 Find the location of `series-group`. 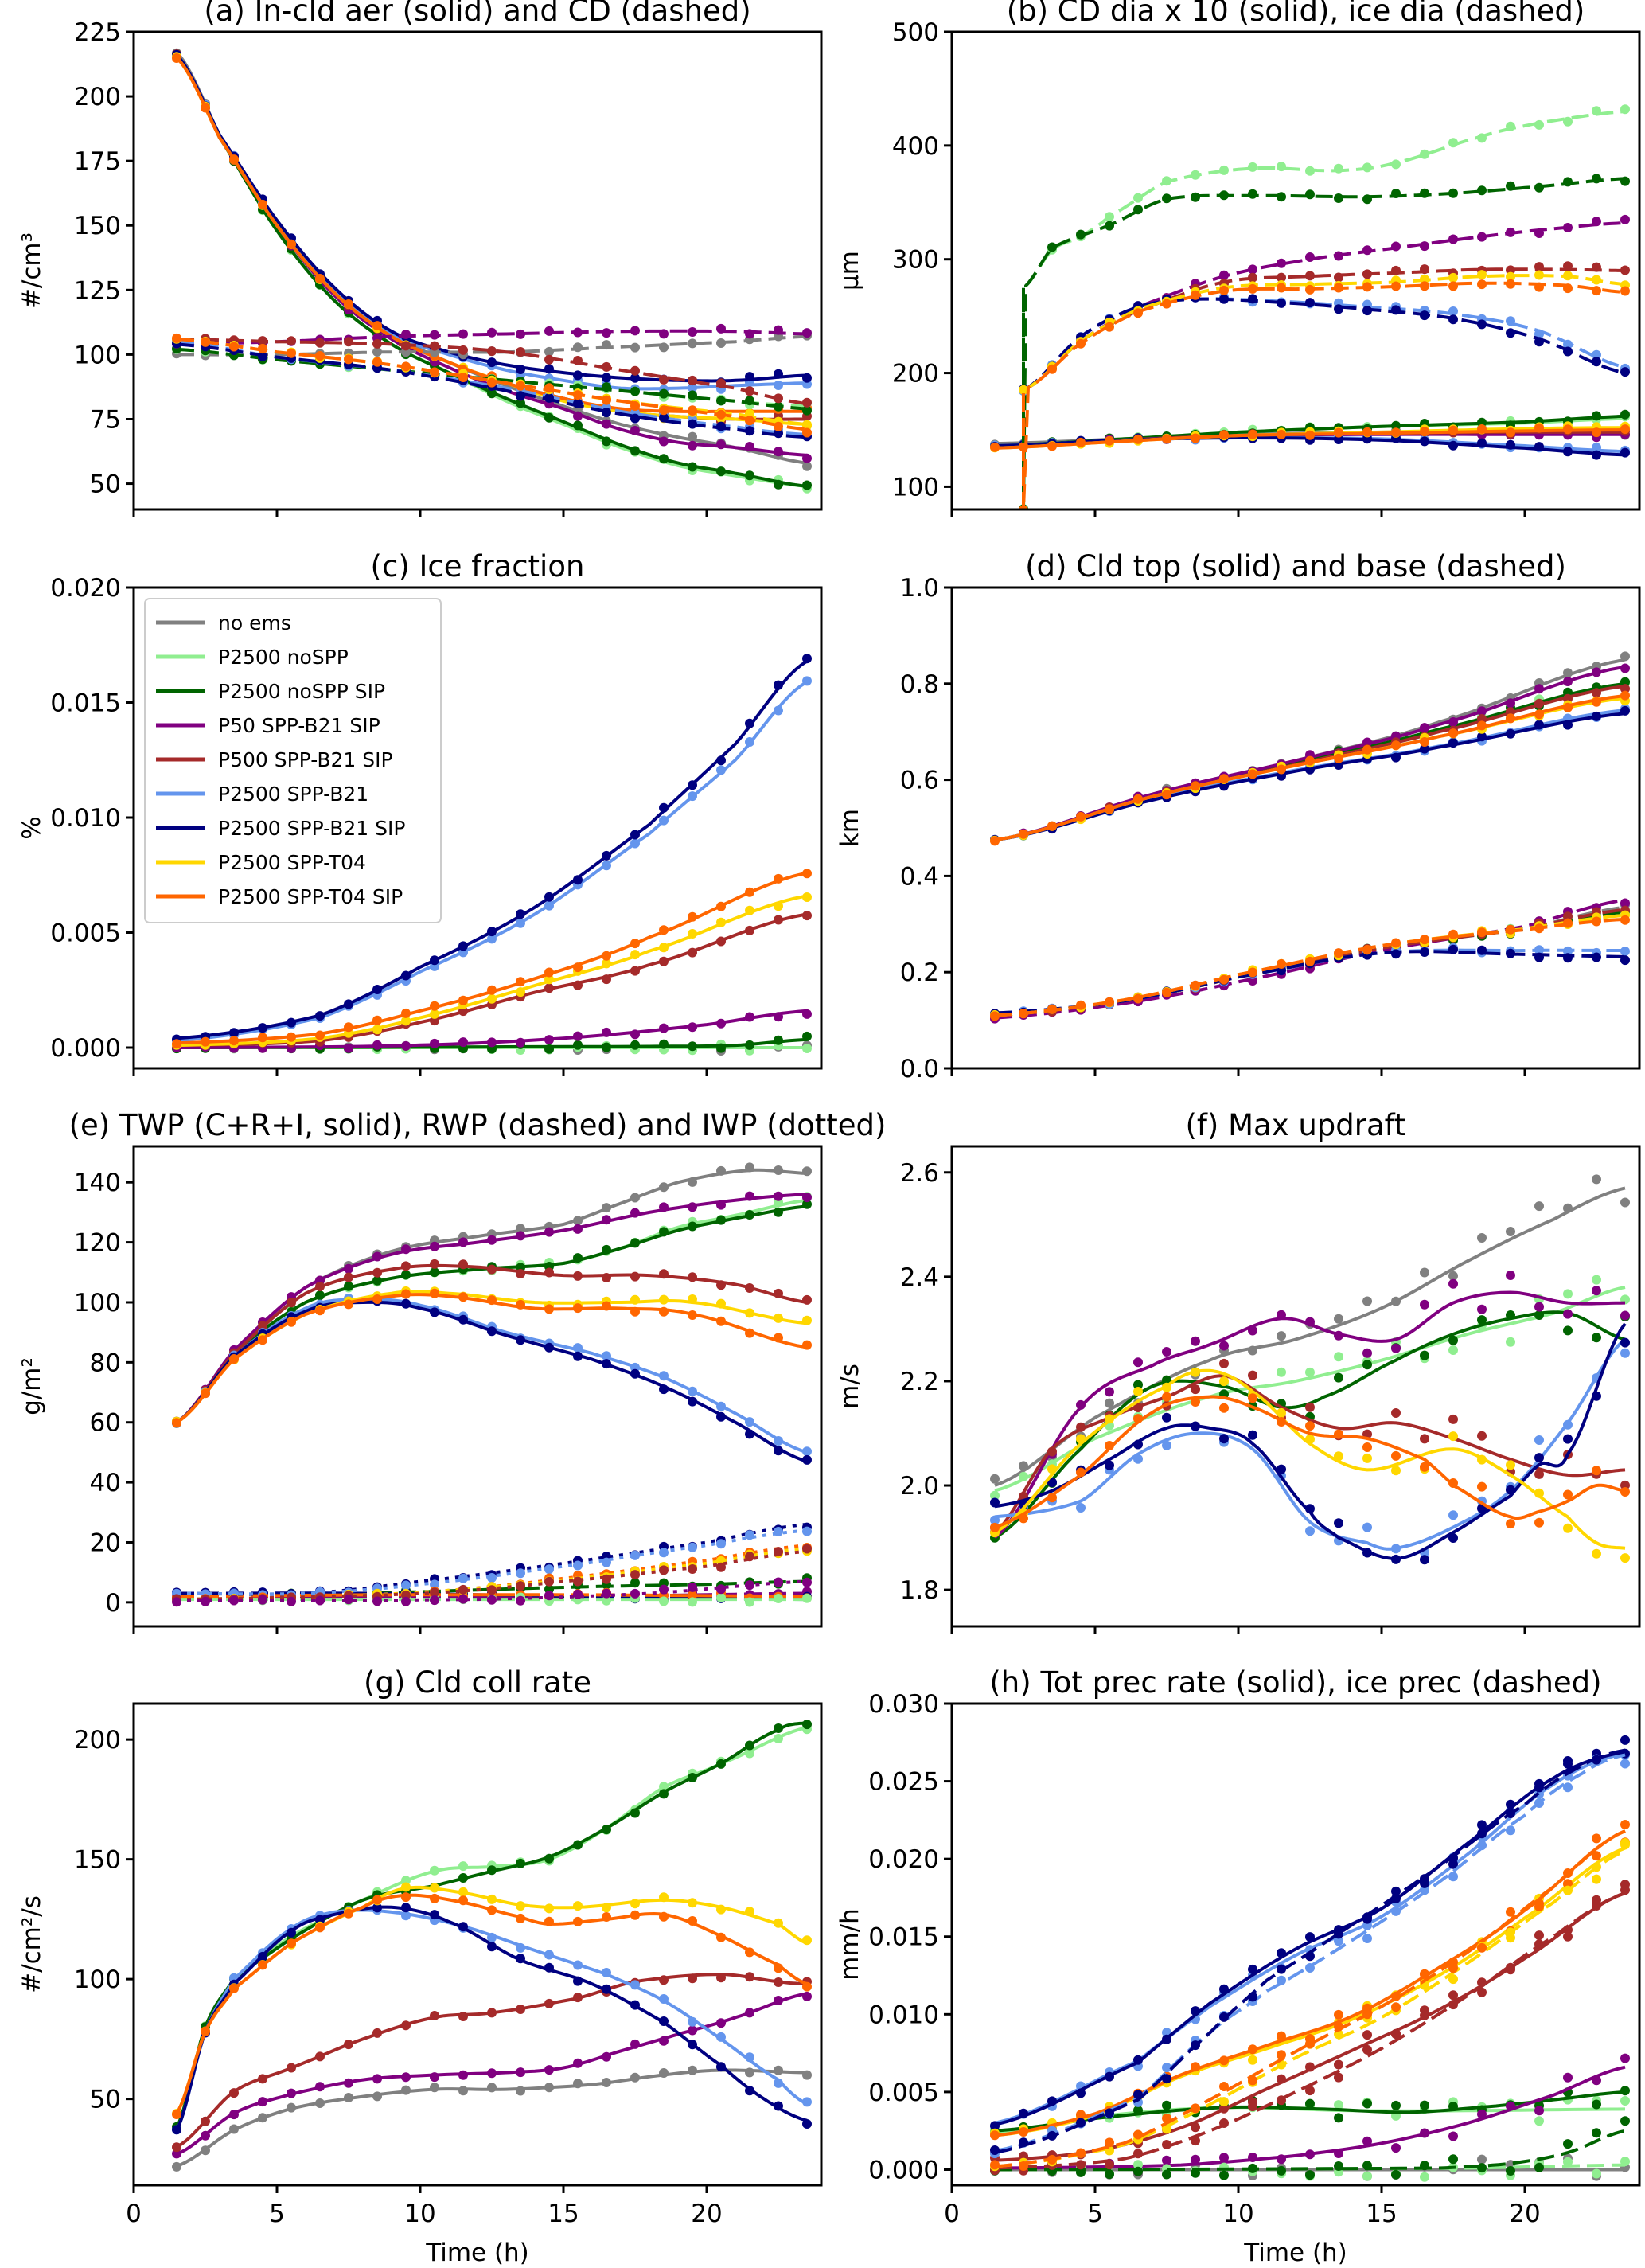

series-group is located at coordinates (1310, 306).